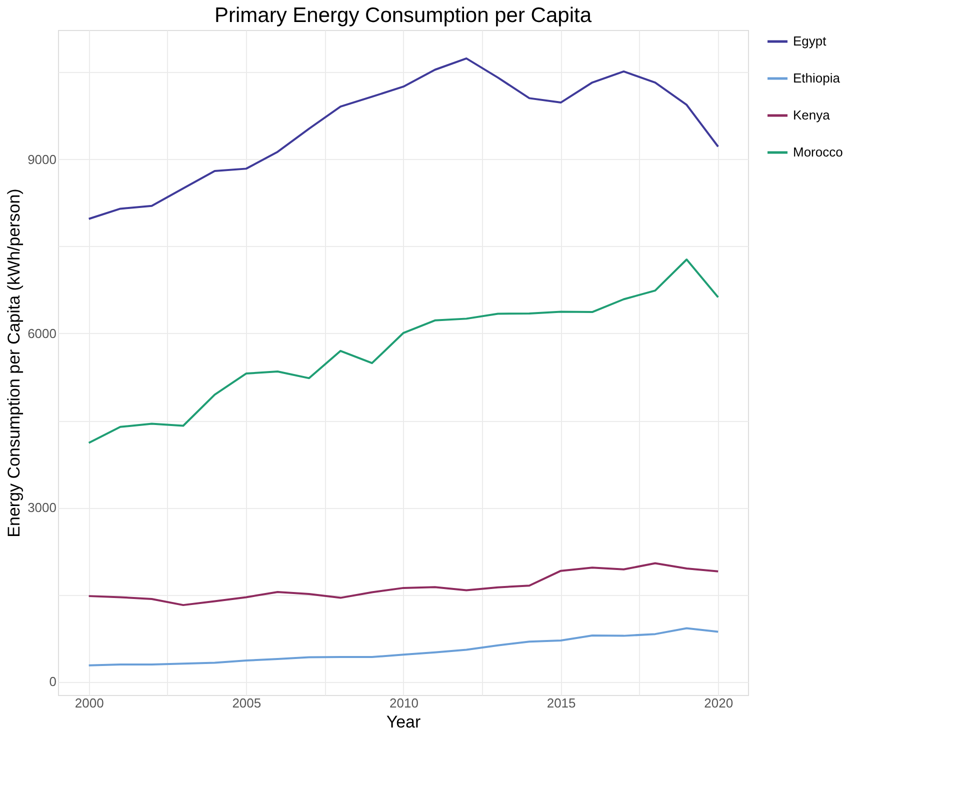 This screenshot has width=978, height=792. Describe the element at coordinates (818, 152) in the screenshot. I see `legend-label: Morocco` at that location.